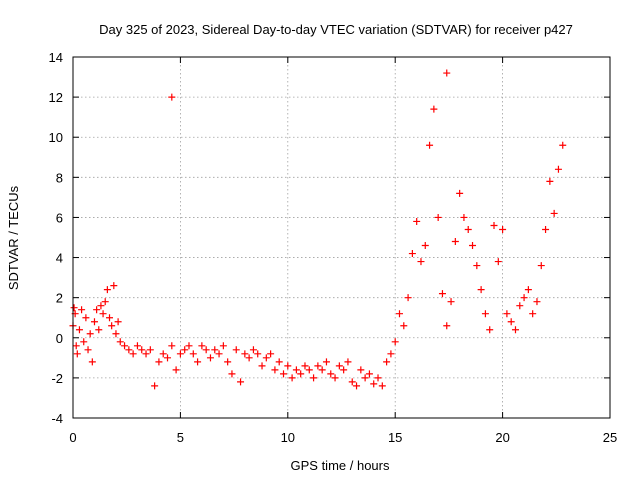  I want to click on y-tick-label: 12, so click(56, 97).